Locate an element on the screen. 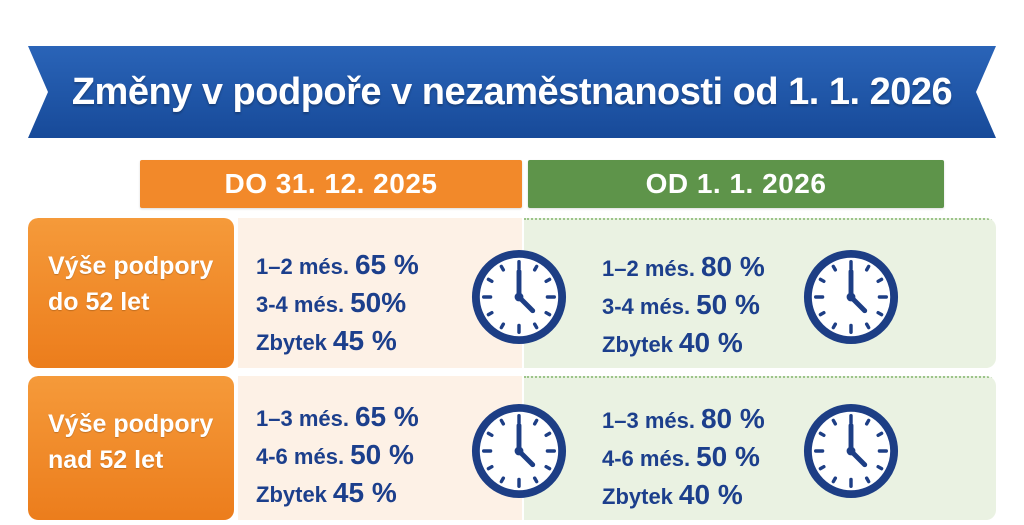 The height and width of the screenshot is (525, 1024). rate-item: 1–2 més. 65 % is located at coordinates (337, 265).